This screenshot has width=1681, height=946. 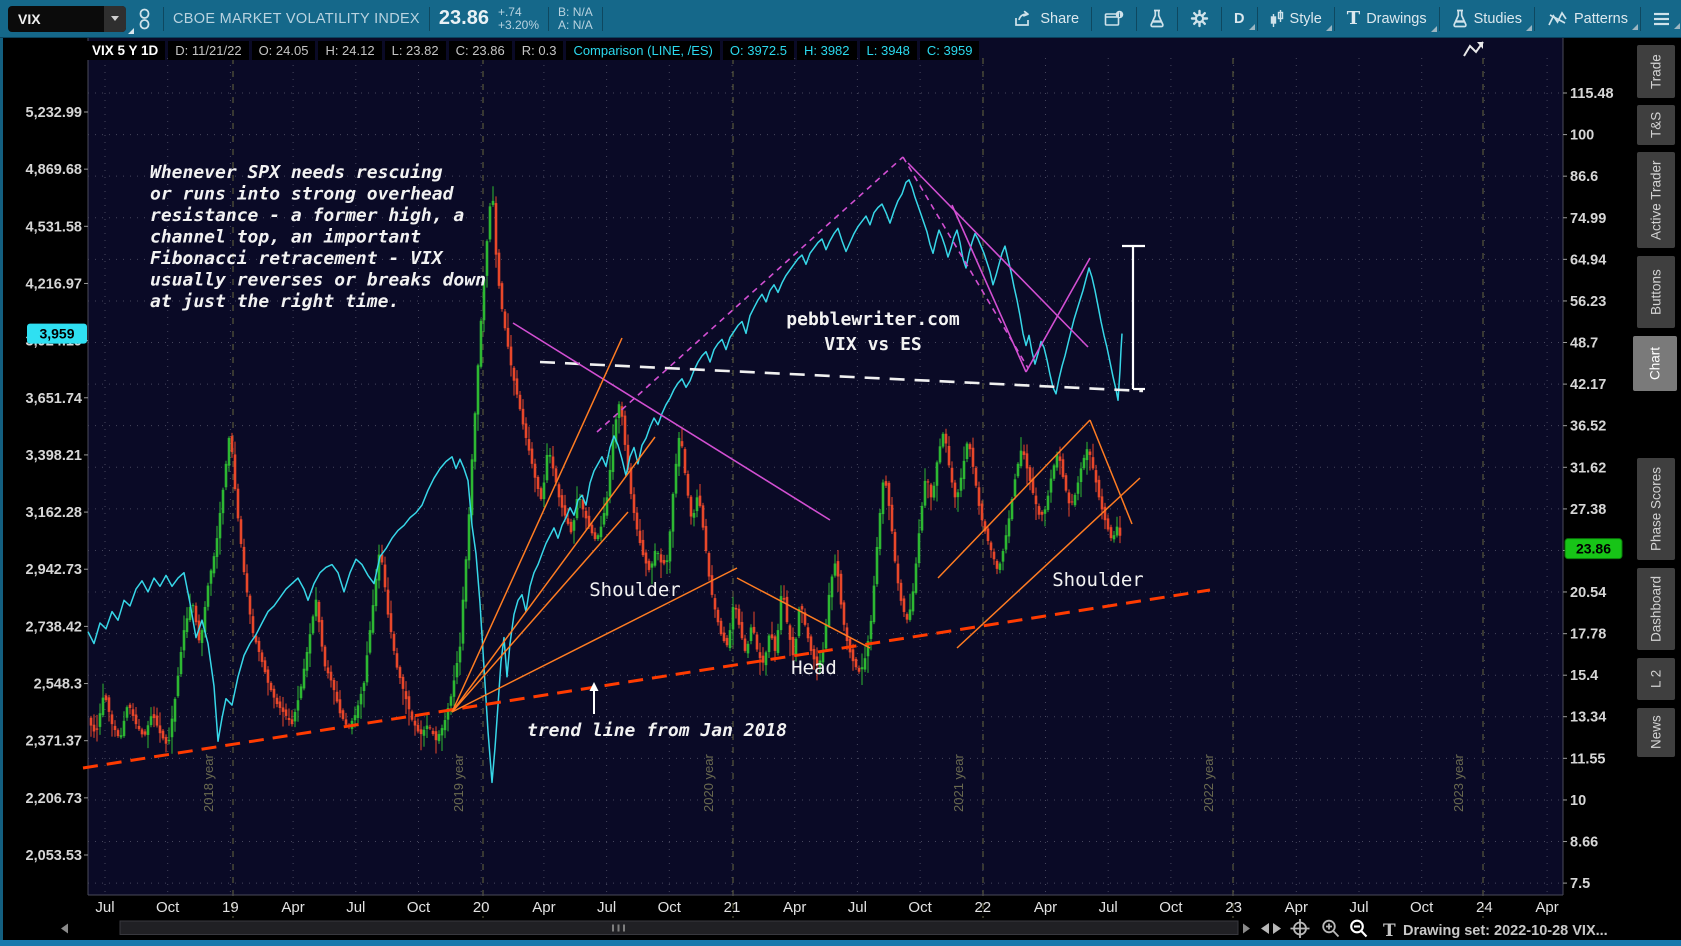 What do you see at coordinates (518, 24) in the screenshot?
I see `price-change-percent: +3.20%` at bounding box center [518, 24].